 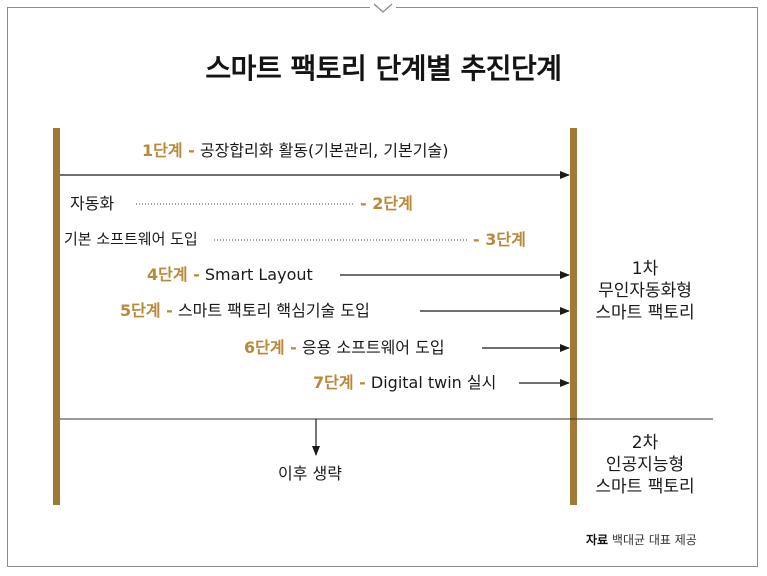 What do you see at coordinates (645, 269) in the screenshot?
I see `phase1-line1: 1차` at bounding box center [645, 269].